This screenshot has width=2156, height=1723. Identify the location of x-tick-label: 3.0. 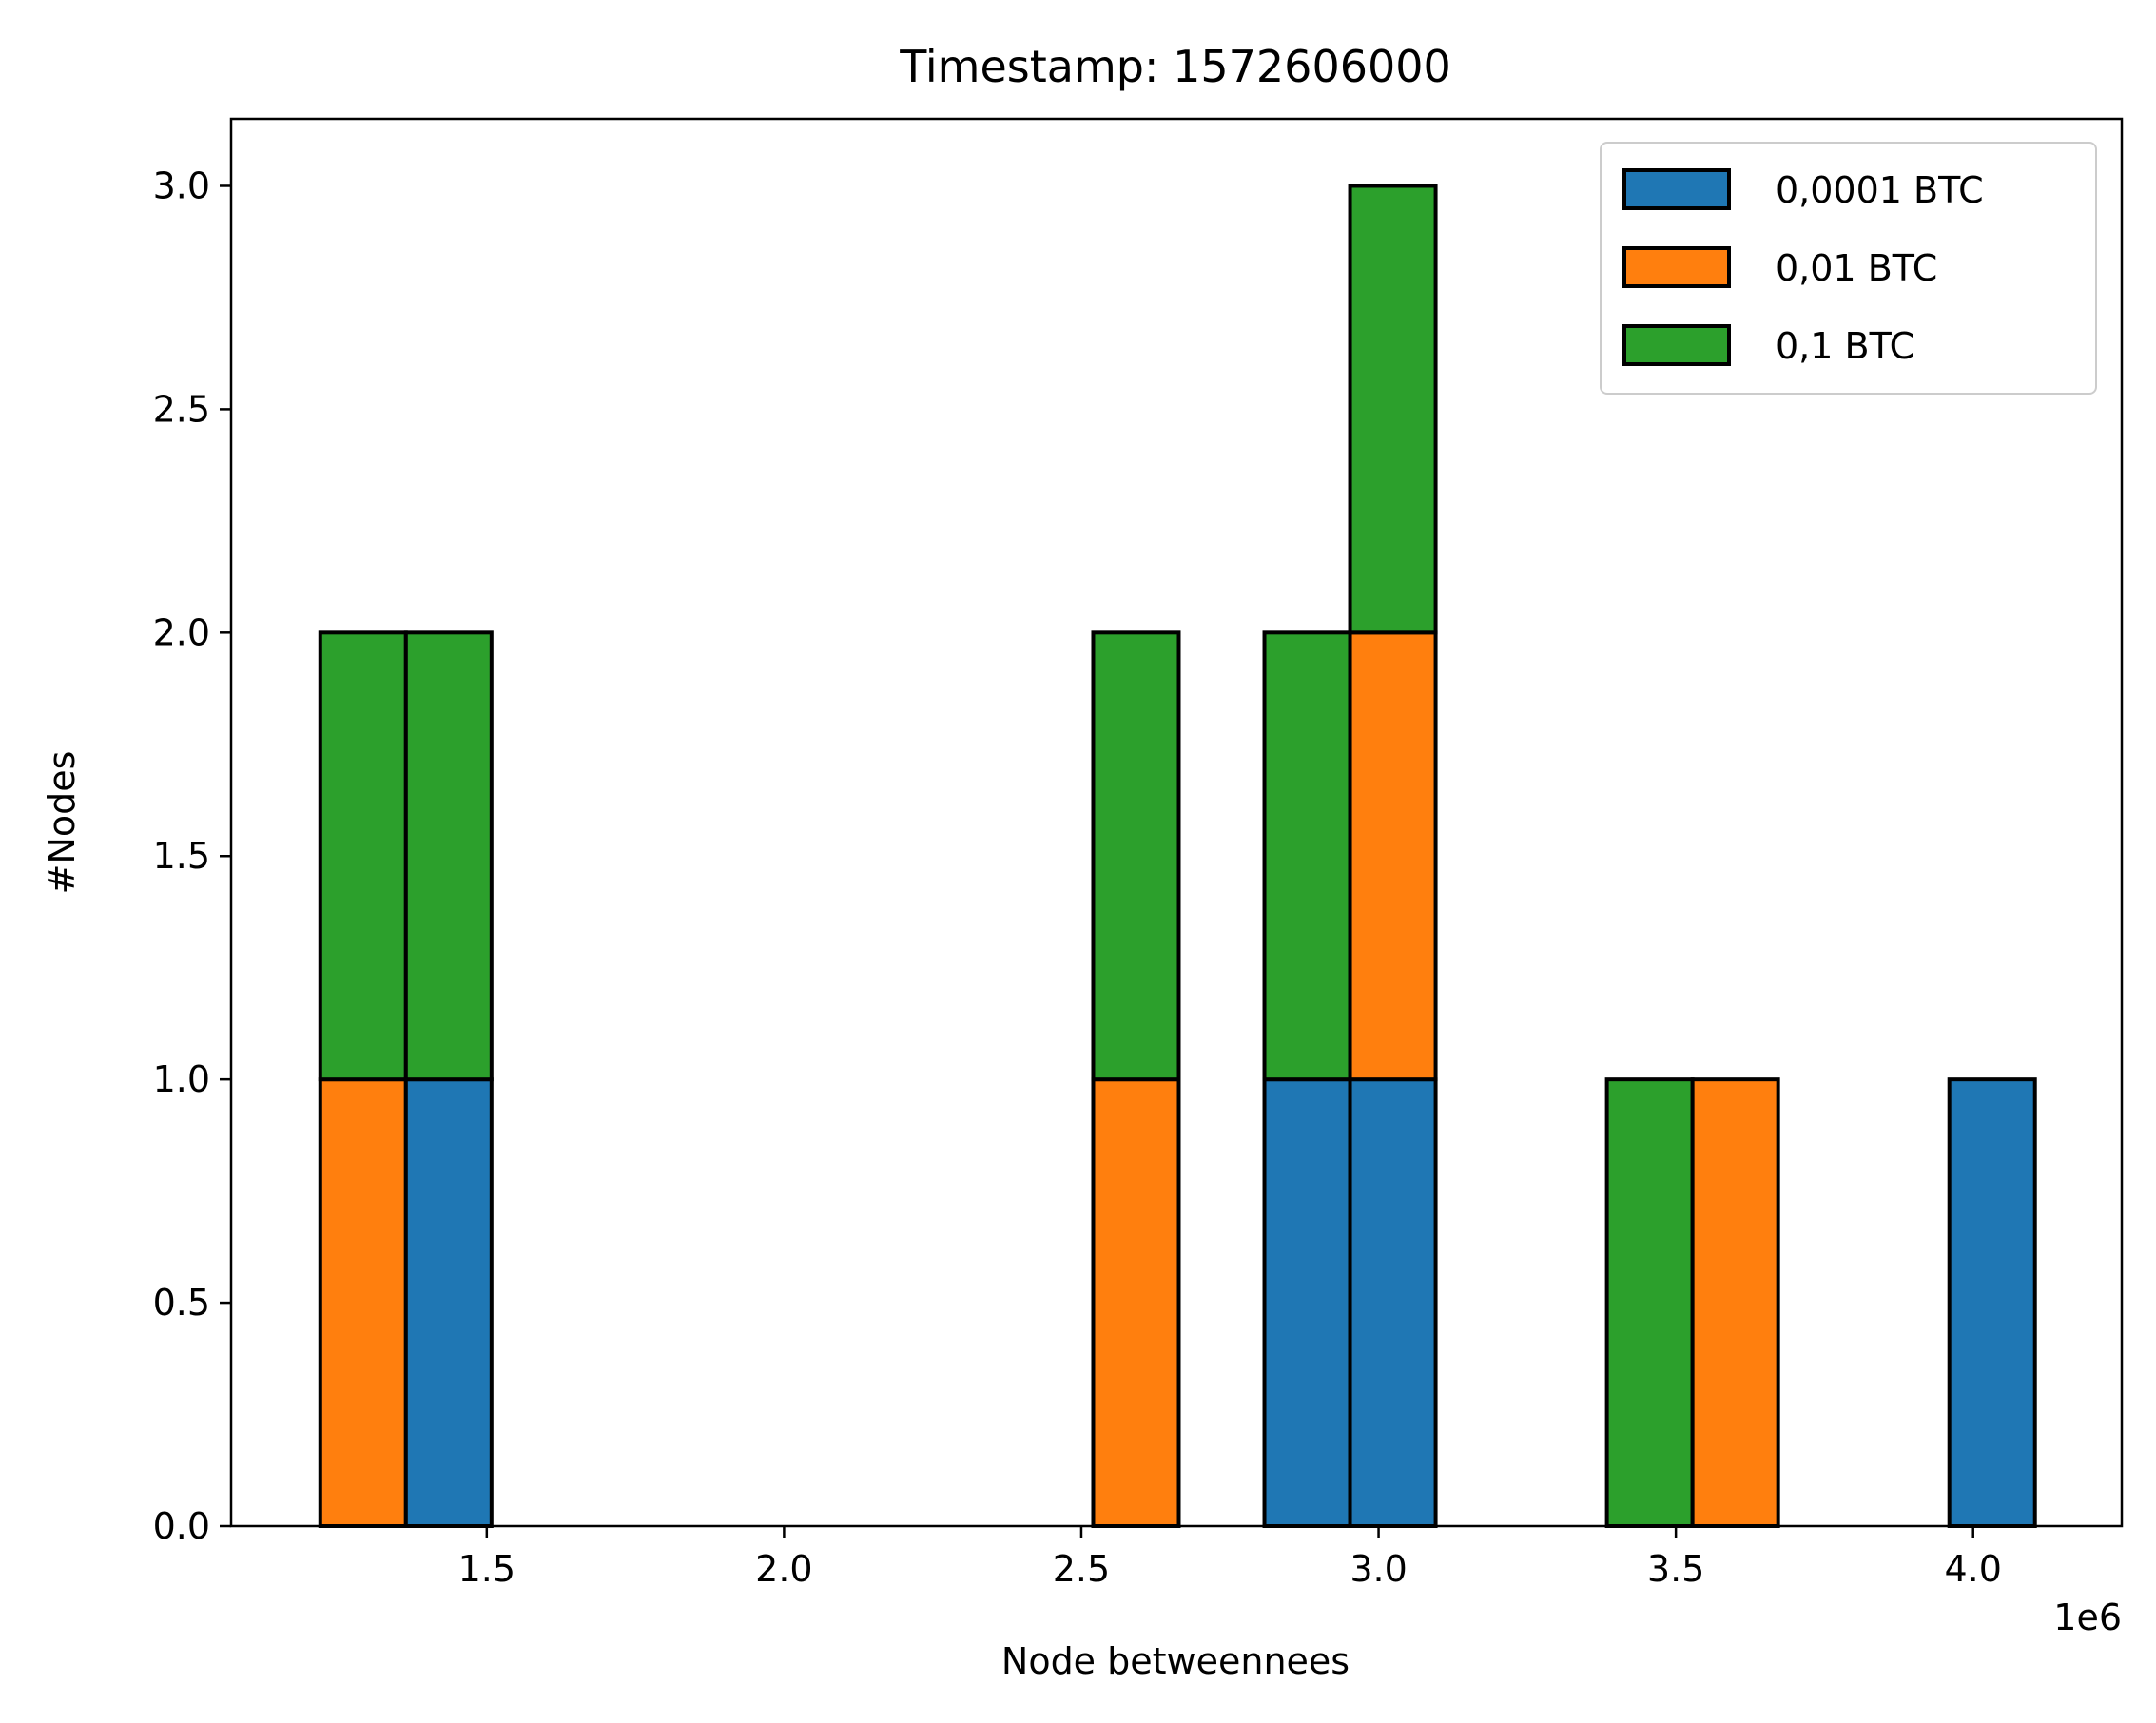
(1378, 1569).